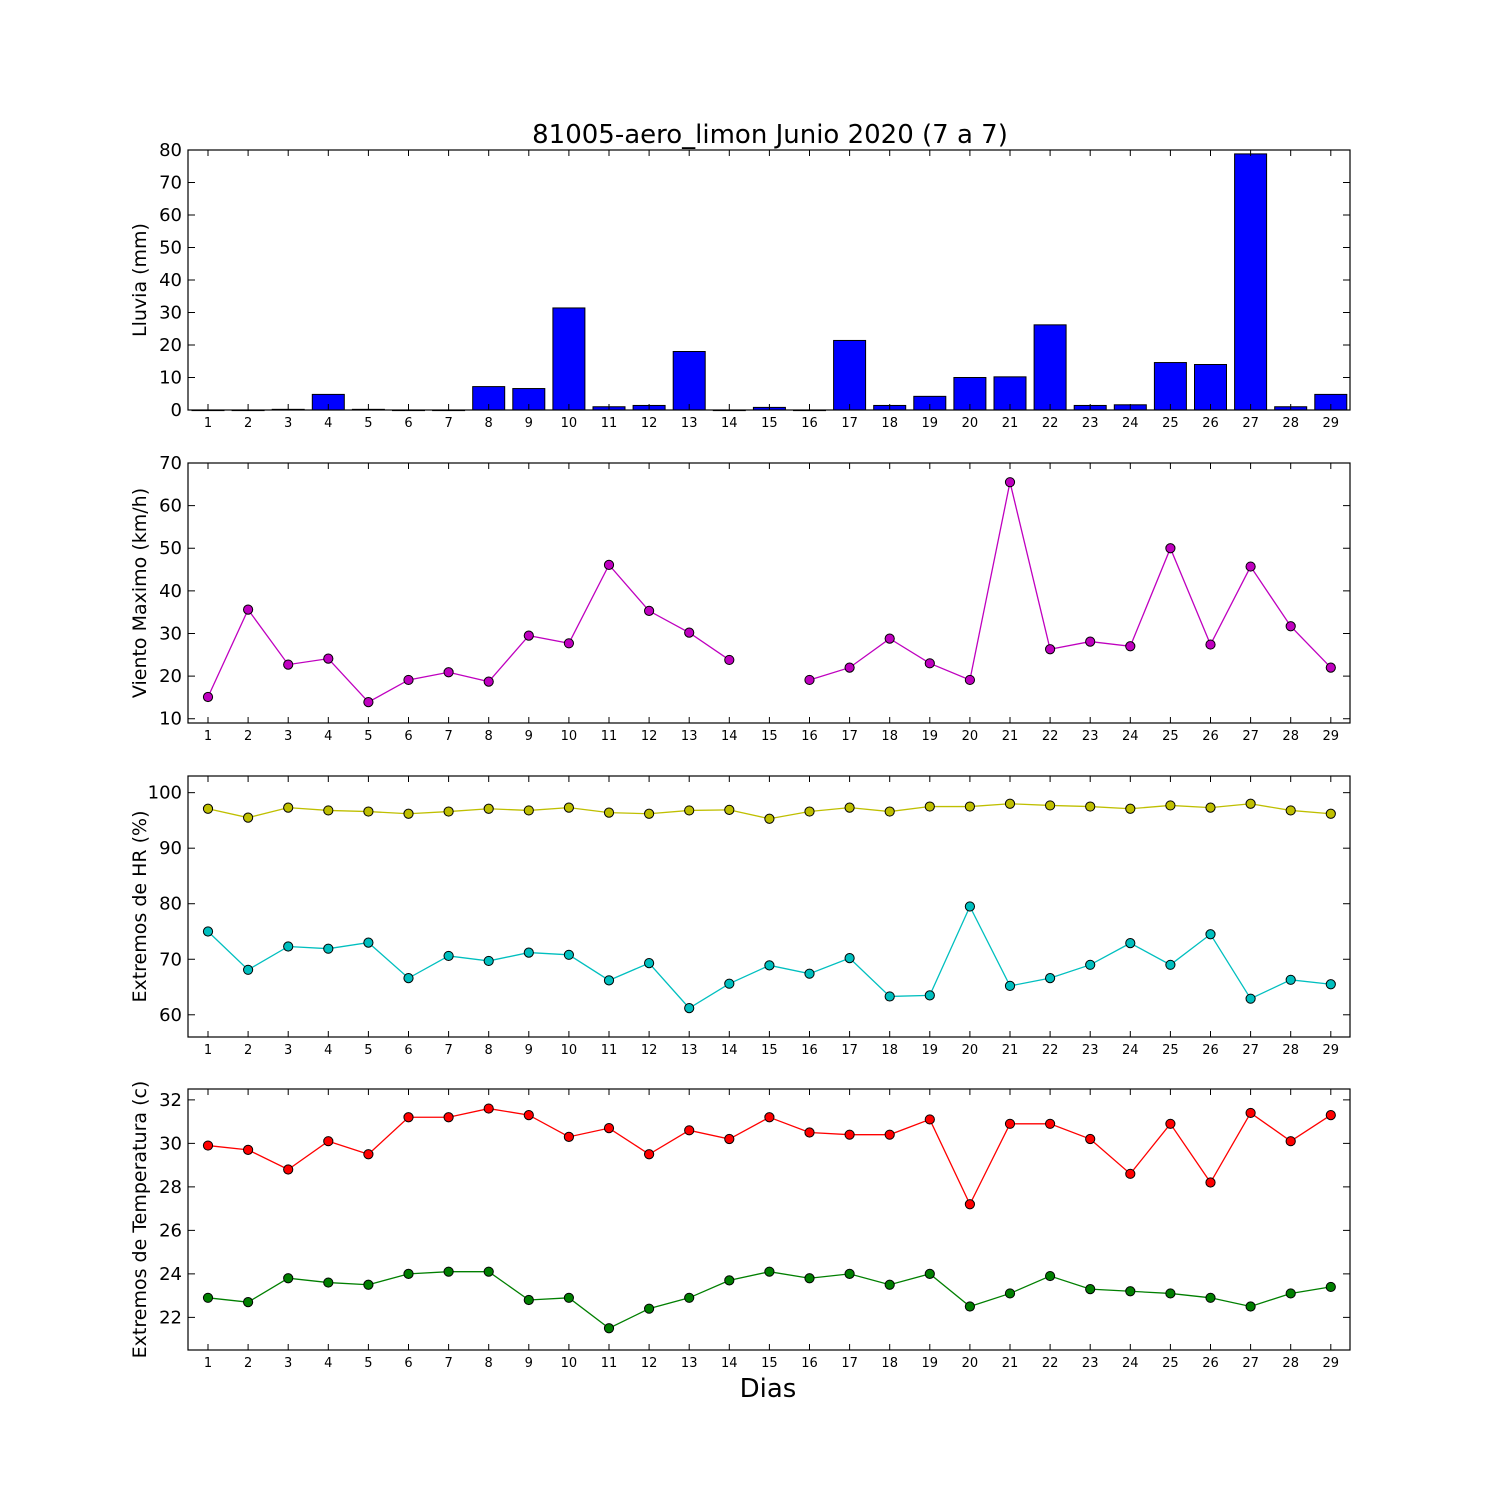  I want to click on y-tick-label: 70, so click(170, 959).